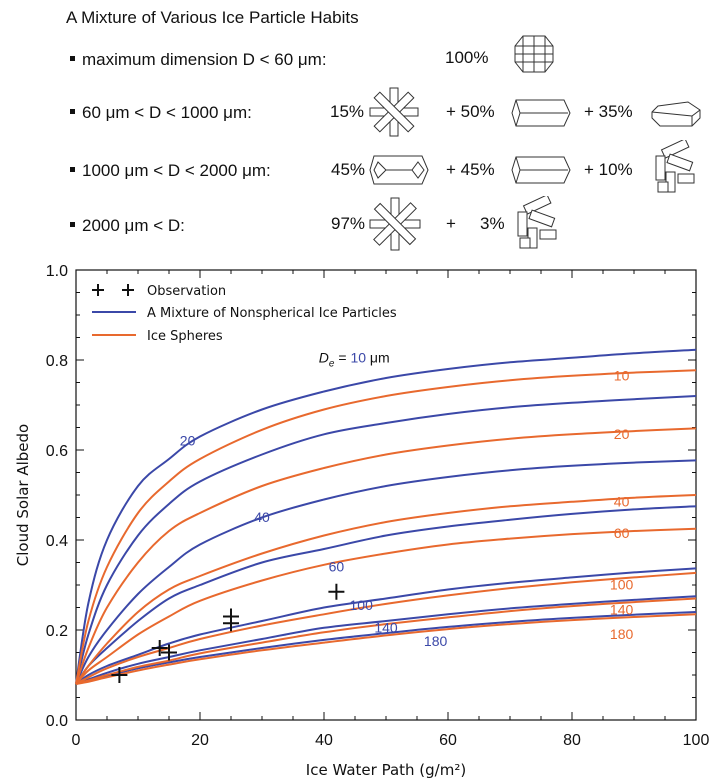  I want to click on row-2-pct-2: + 50%, so click(470, 111).